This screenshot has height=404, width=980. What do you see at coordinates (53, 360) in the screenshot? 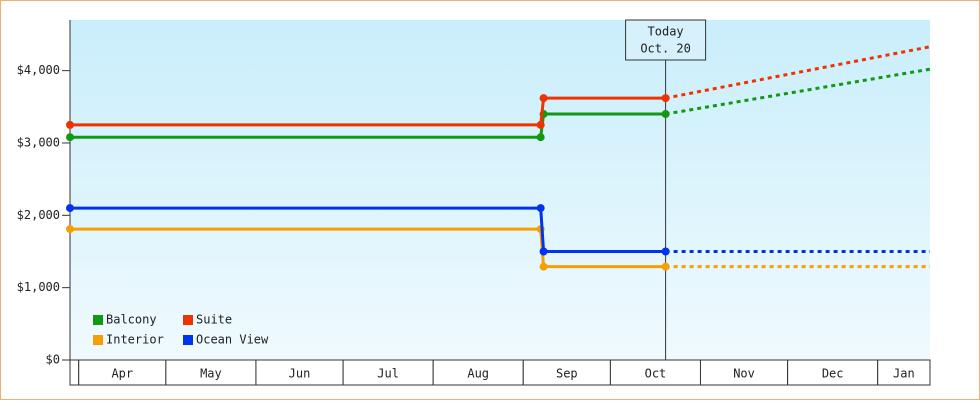
I see `y-tick-label: $0` at bounding box center [53, 360].